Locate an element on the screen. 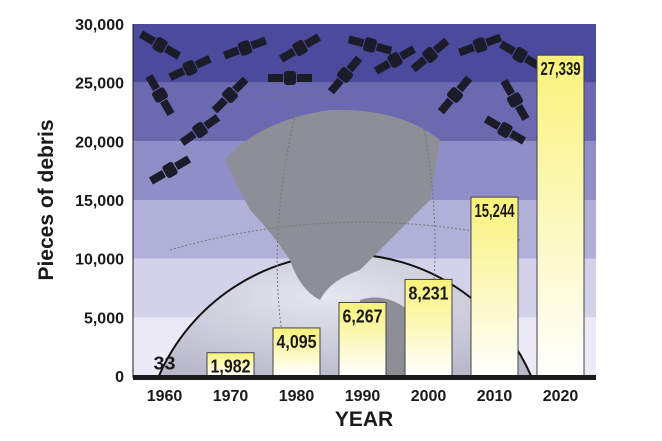 The image size is (662, 441). x-tick-label: 2000 is located at coordinates (429, 396).